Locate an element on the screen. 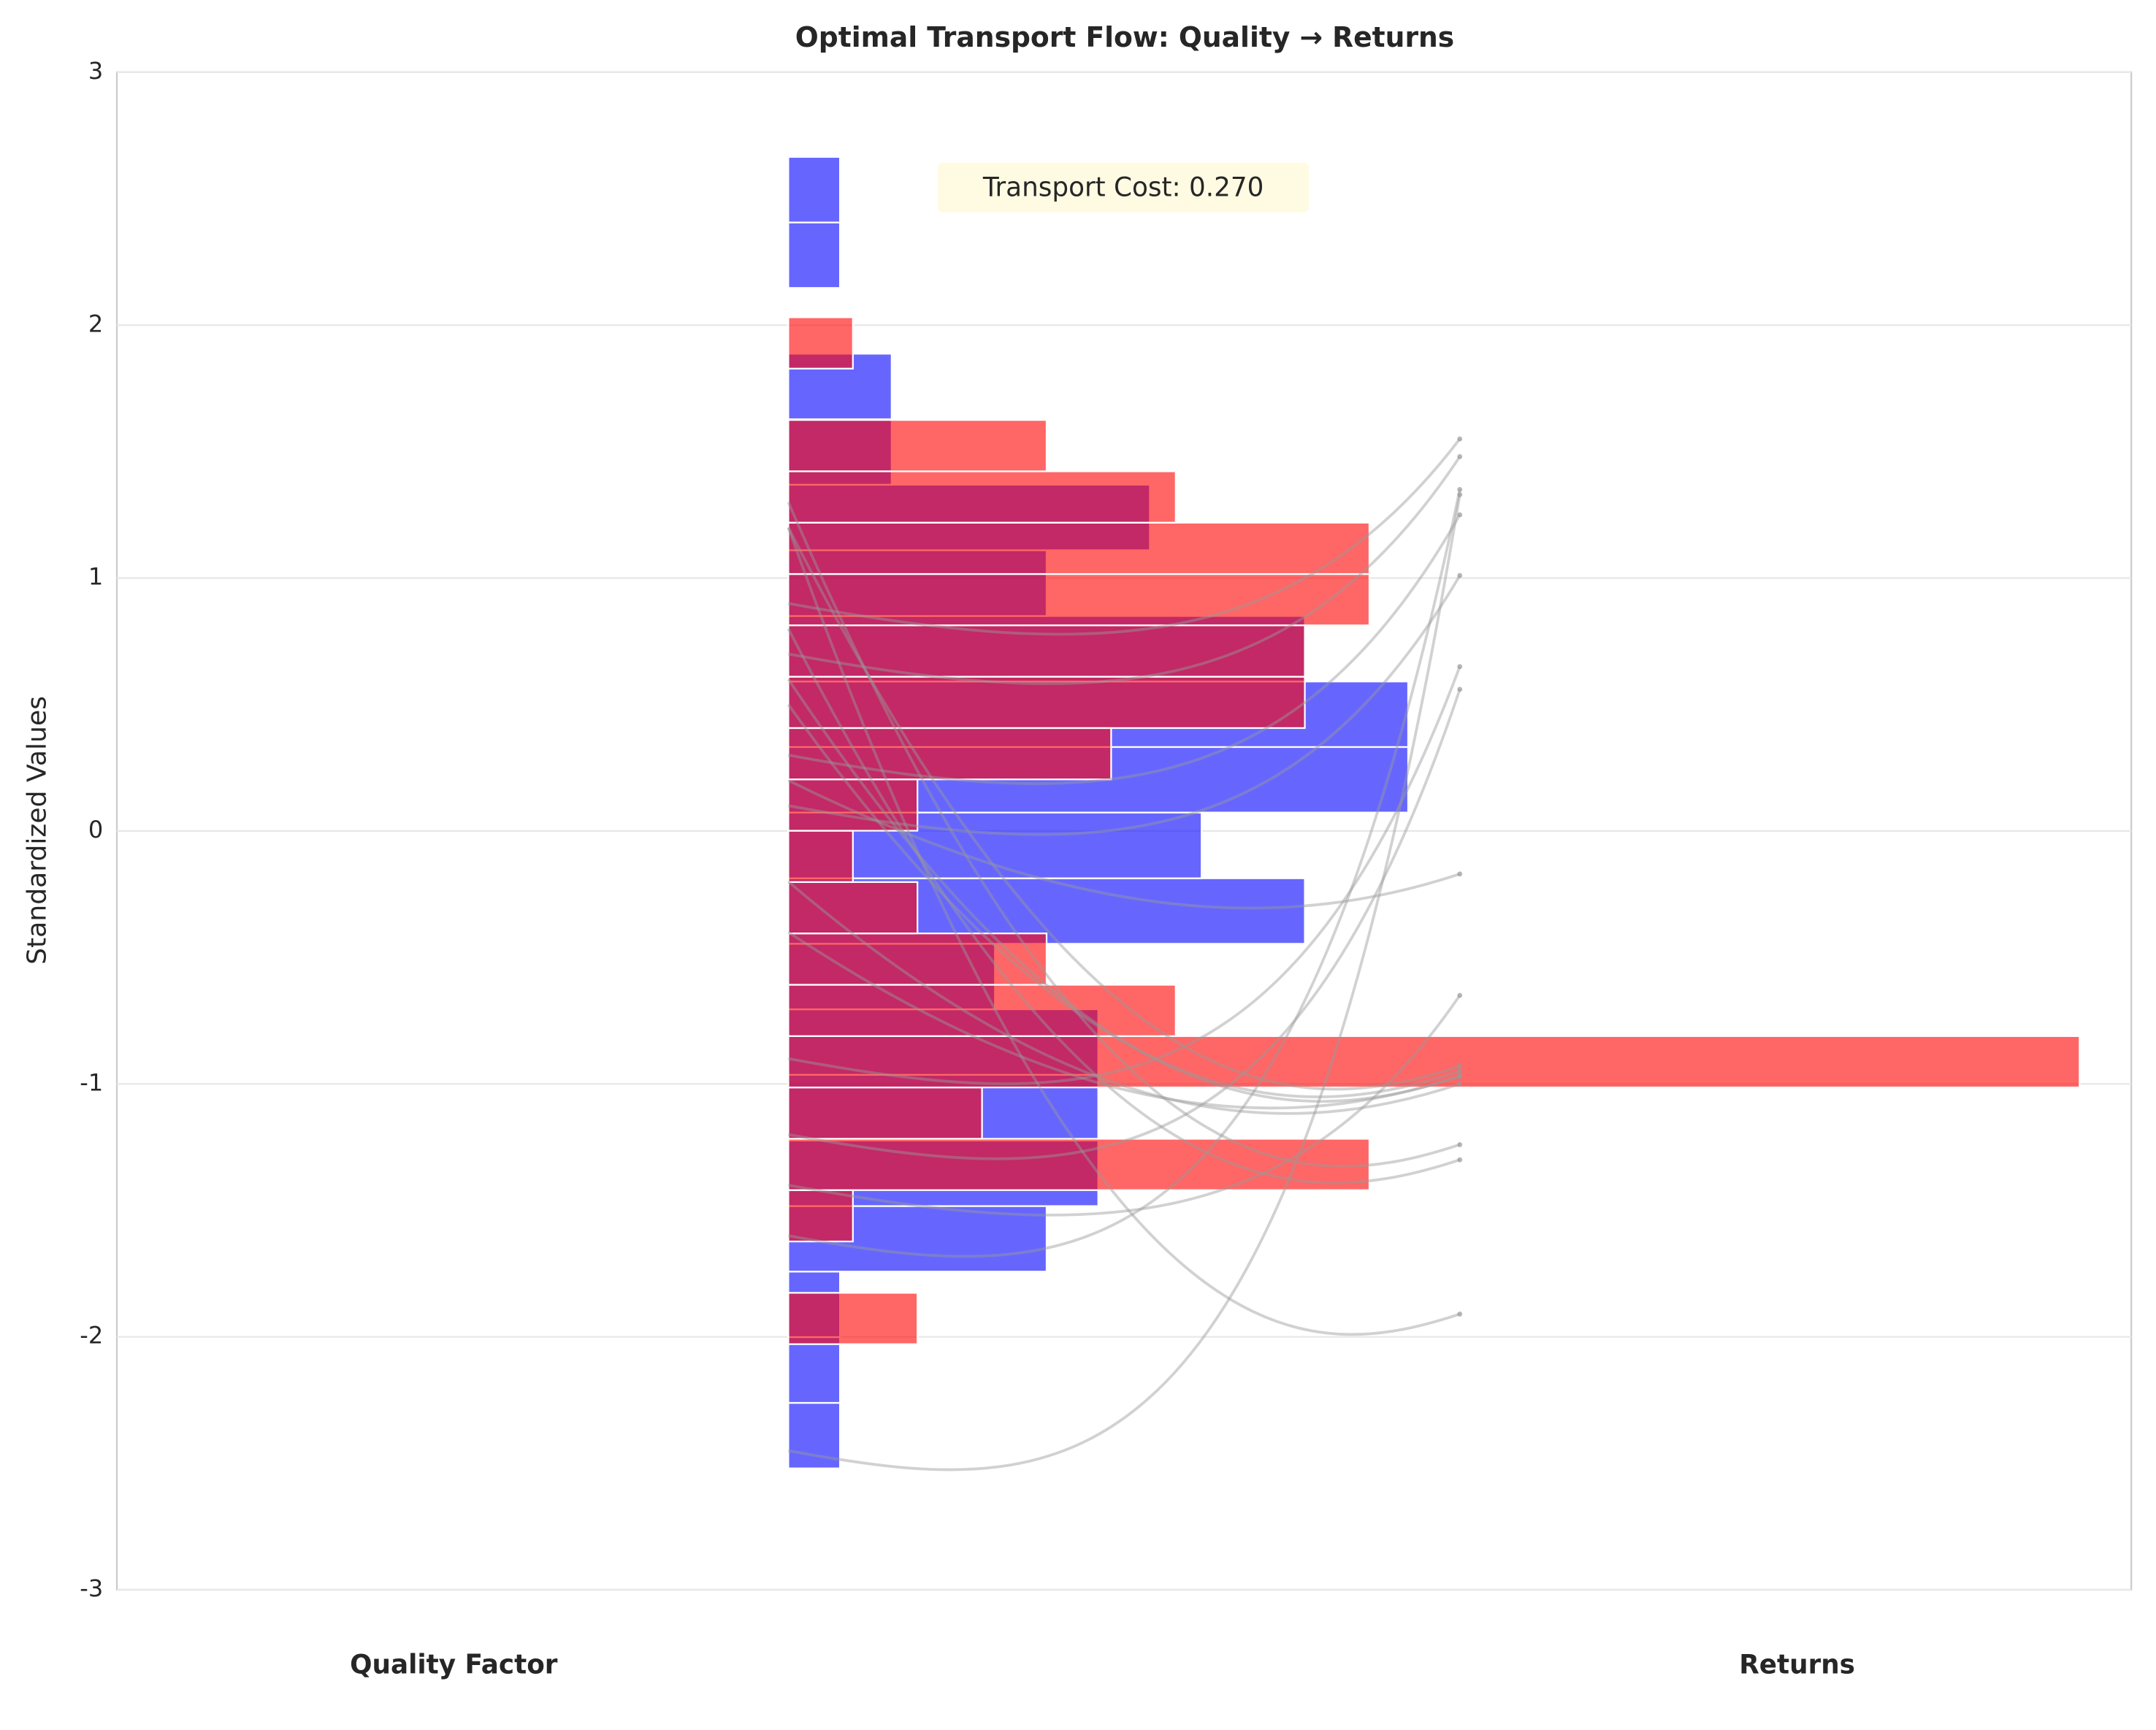 The height and width of the screenshot is (1730, 2156). annotation-box is located at coordinates (1124, 187).